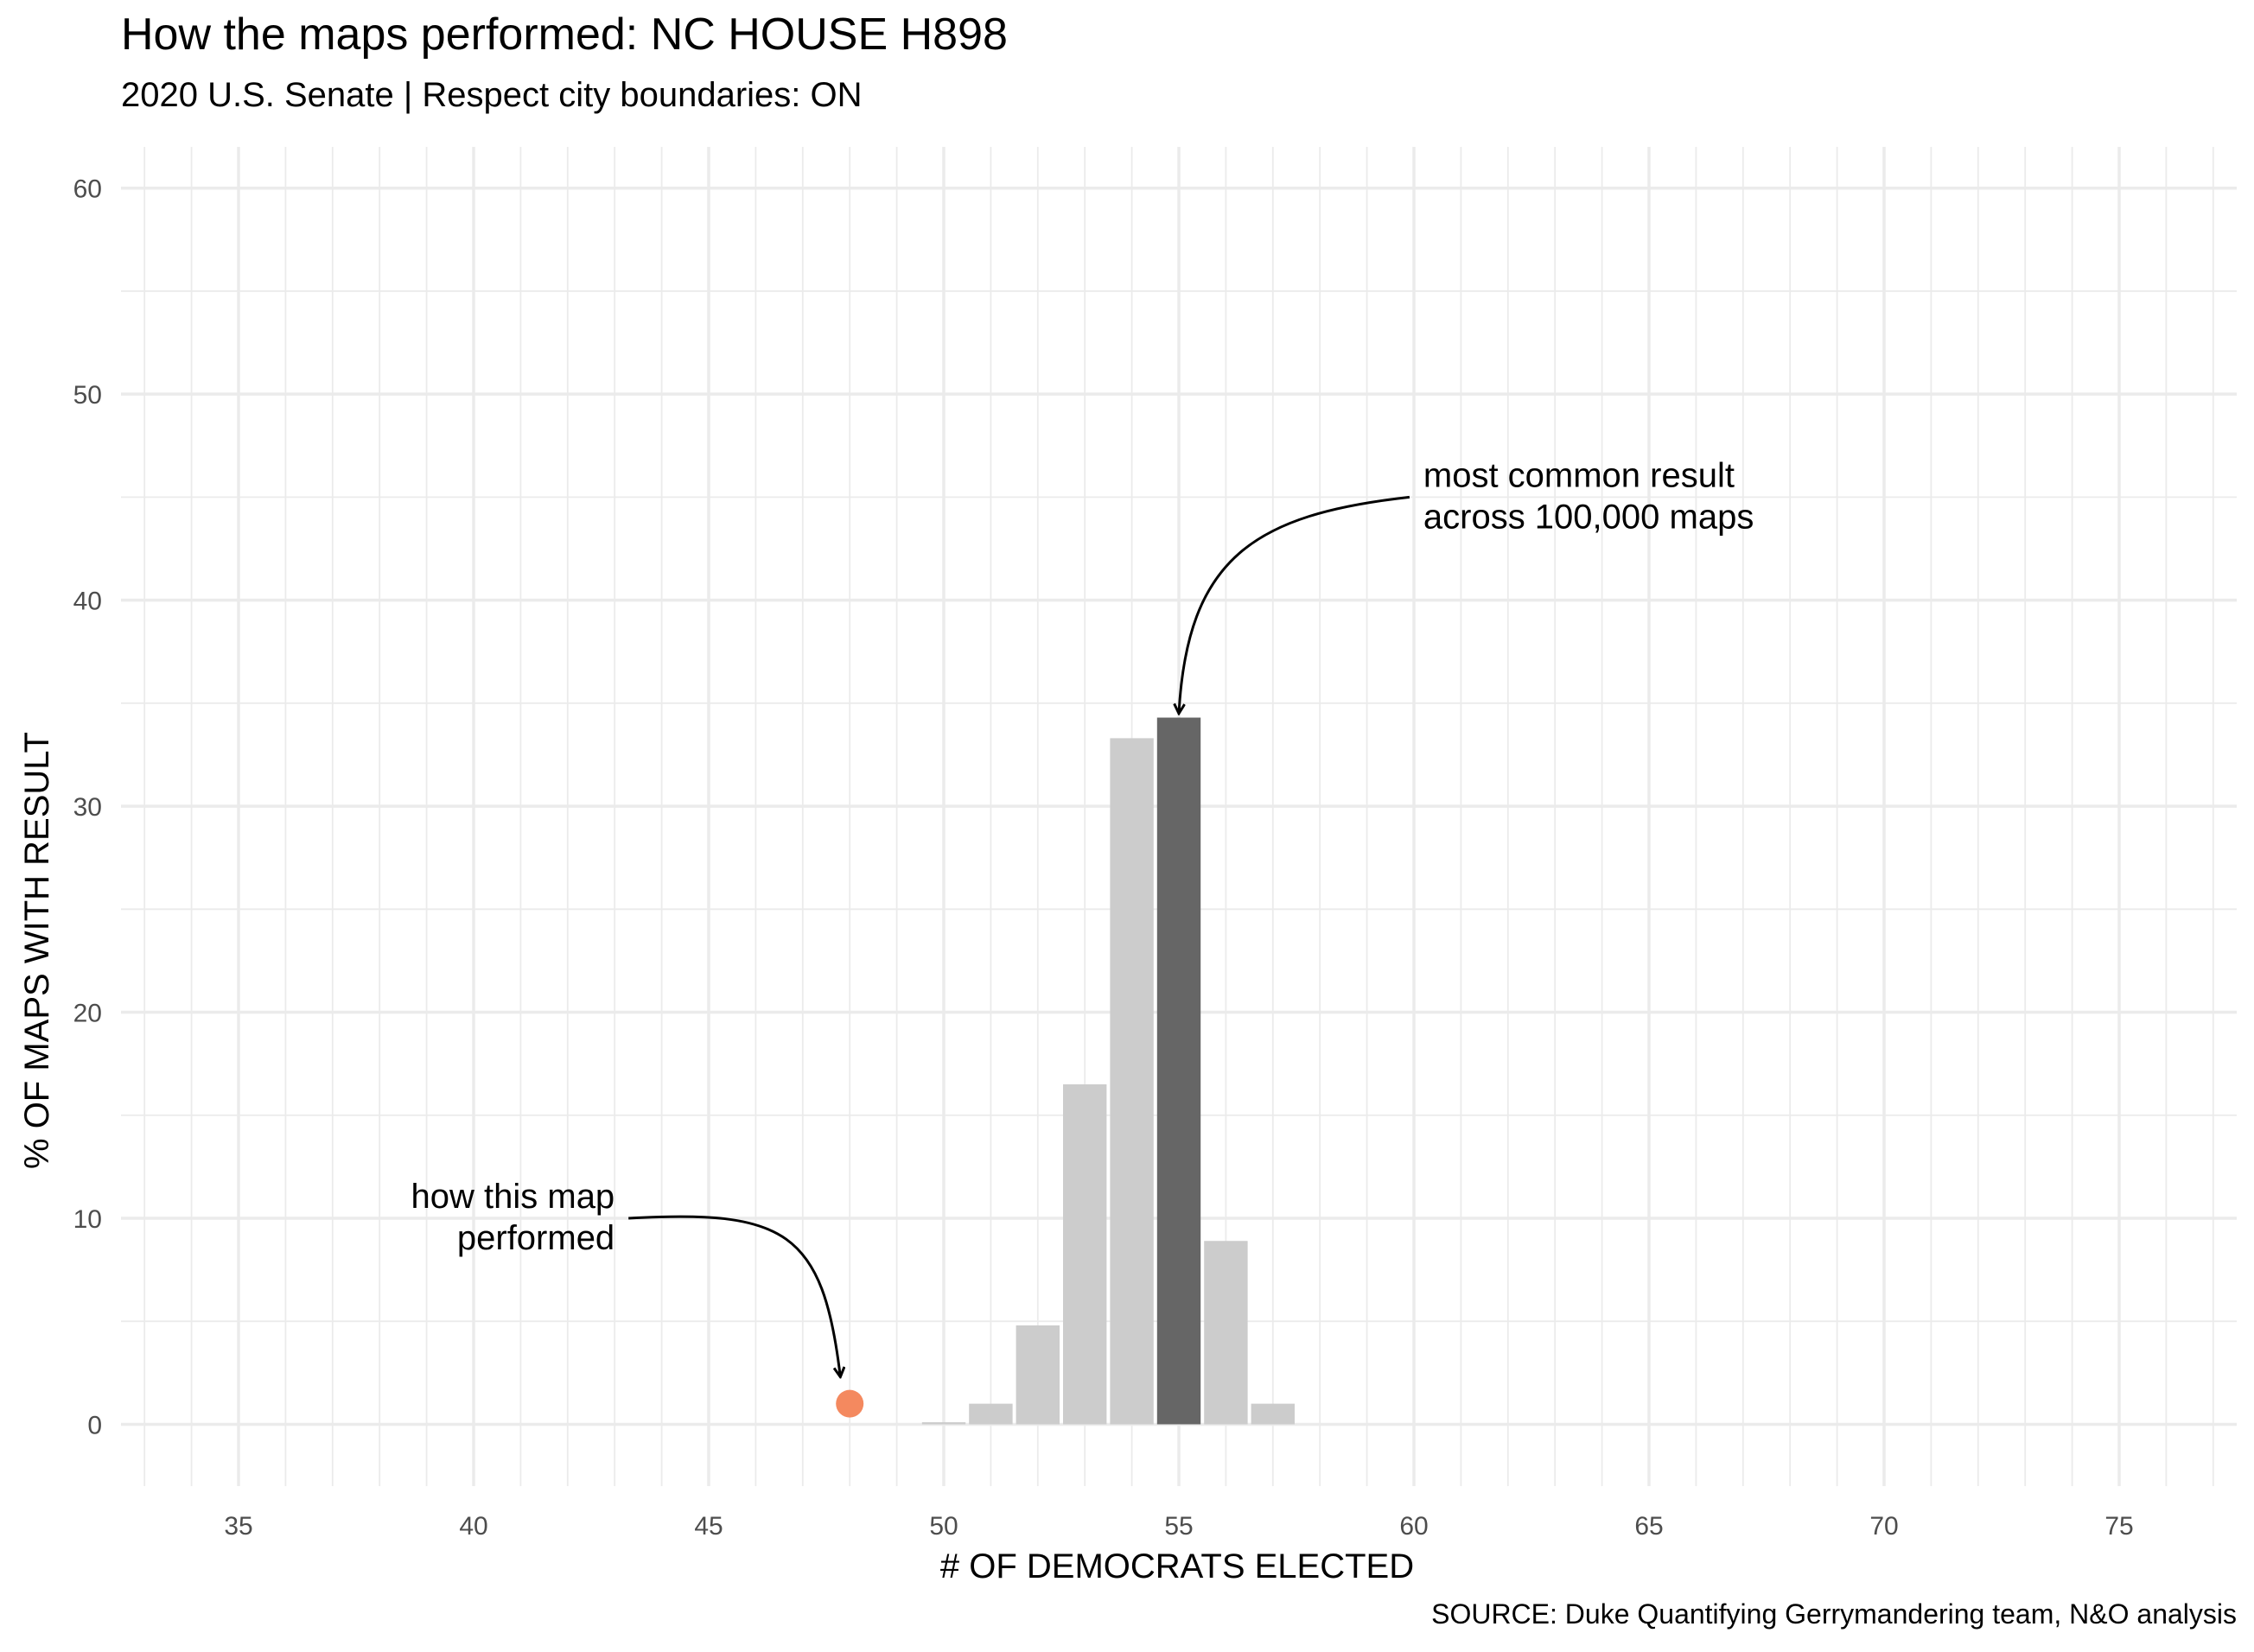 The image size is (2254, 1652). Describe the element at coordinates (238, 1527) in the screenshot. I see `x-tick-label: 35` at that location.